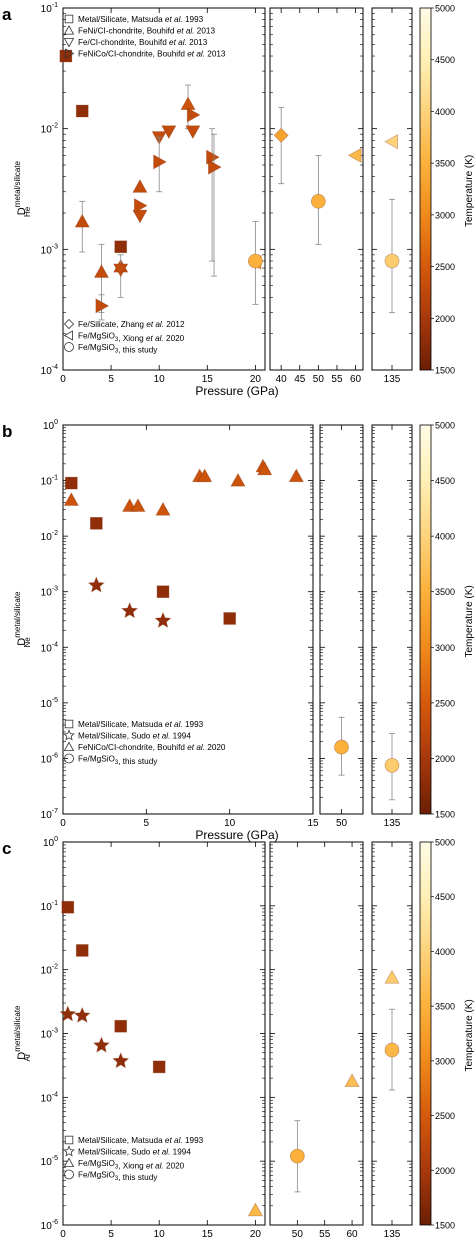 The height and width of the screenshot is (1240, 474). I want to click on legend-part: Metal/Silicate, Sudo, so click(115, 736).